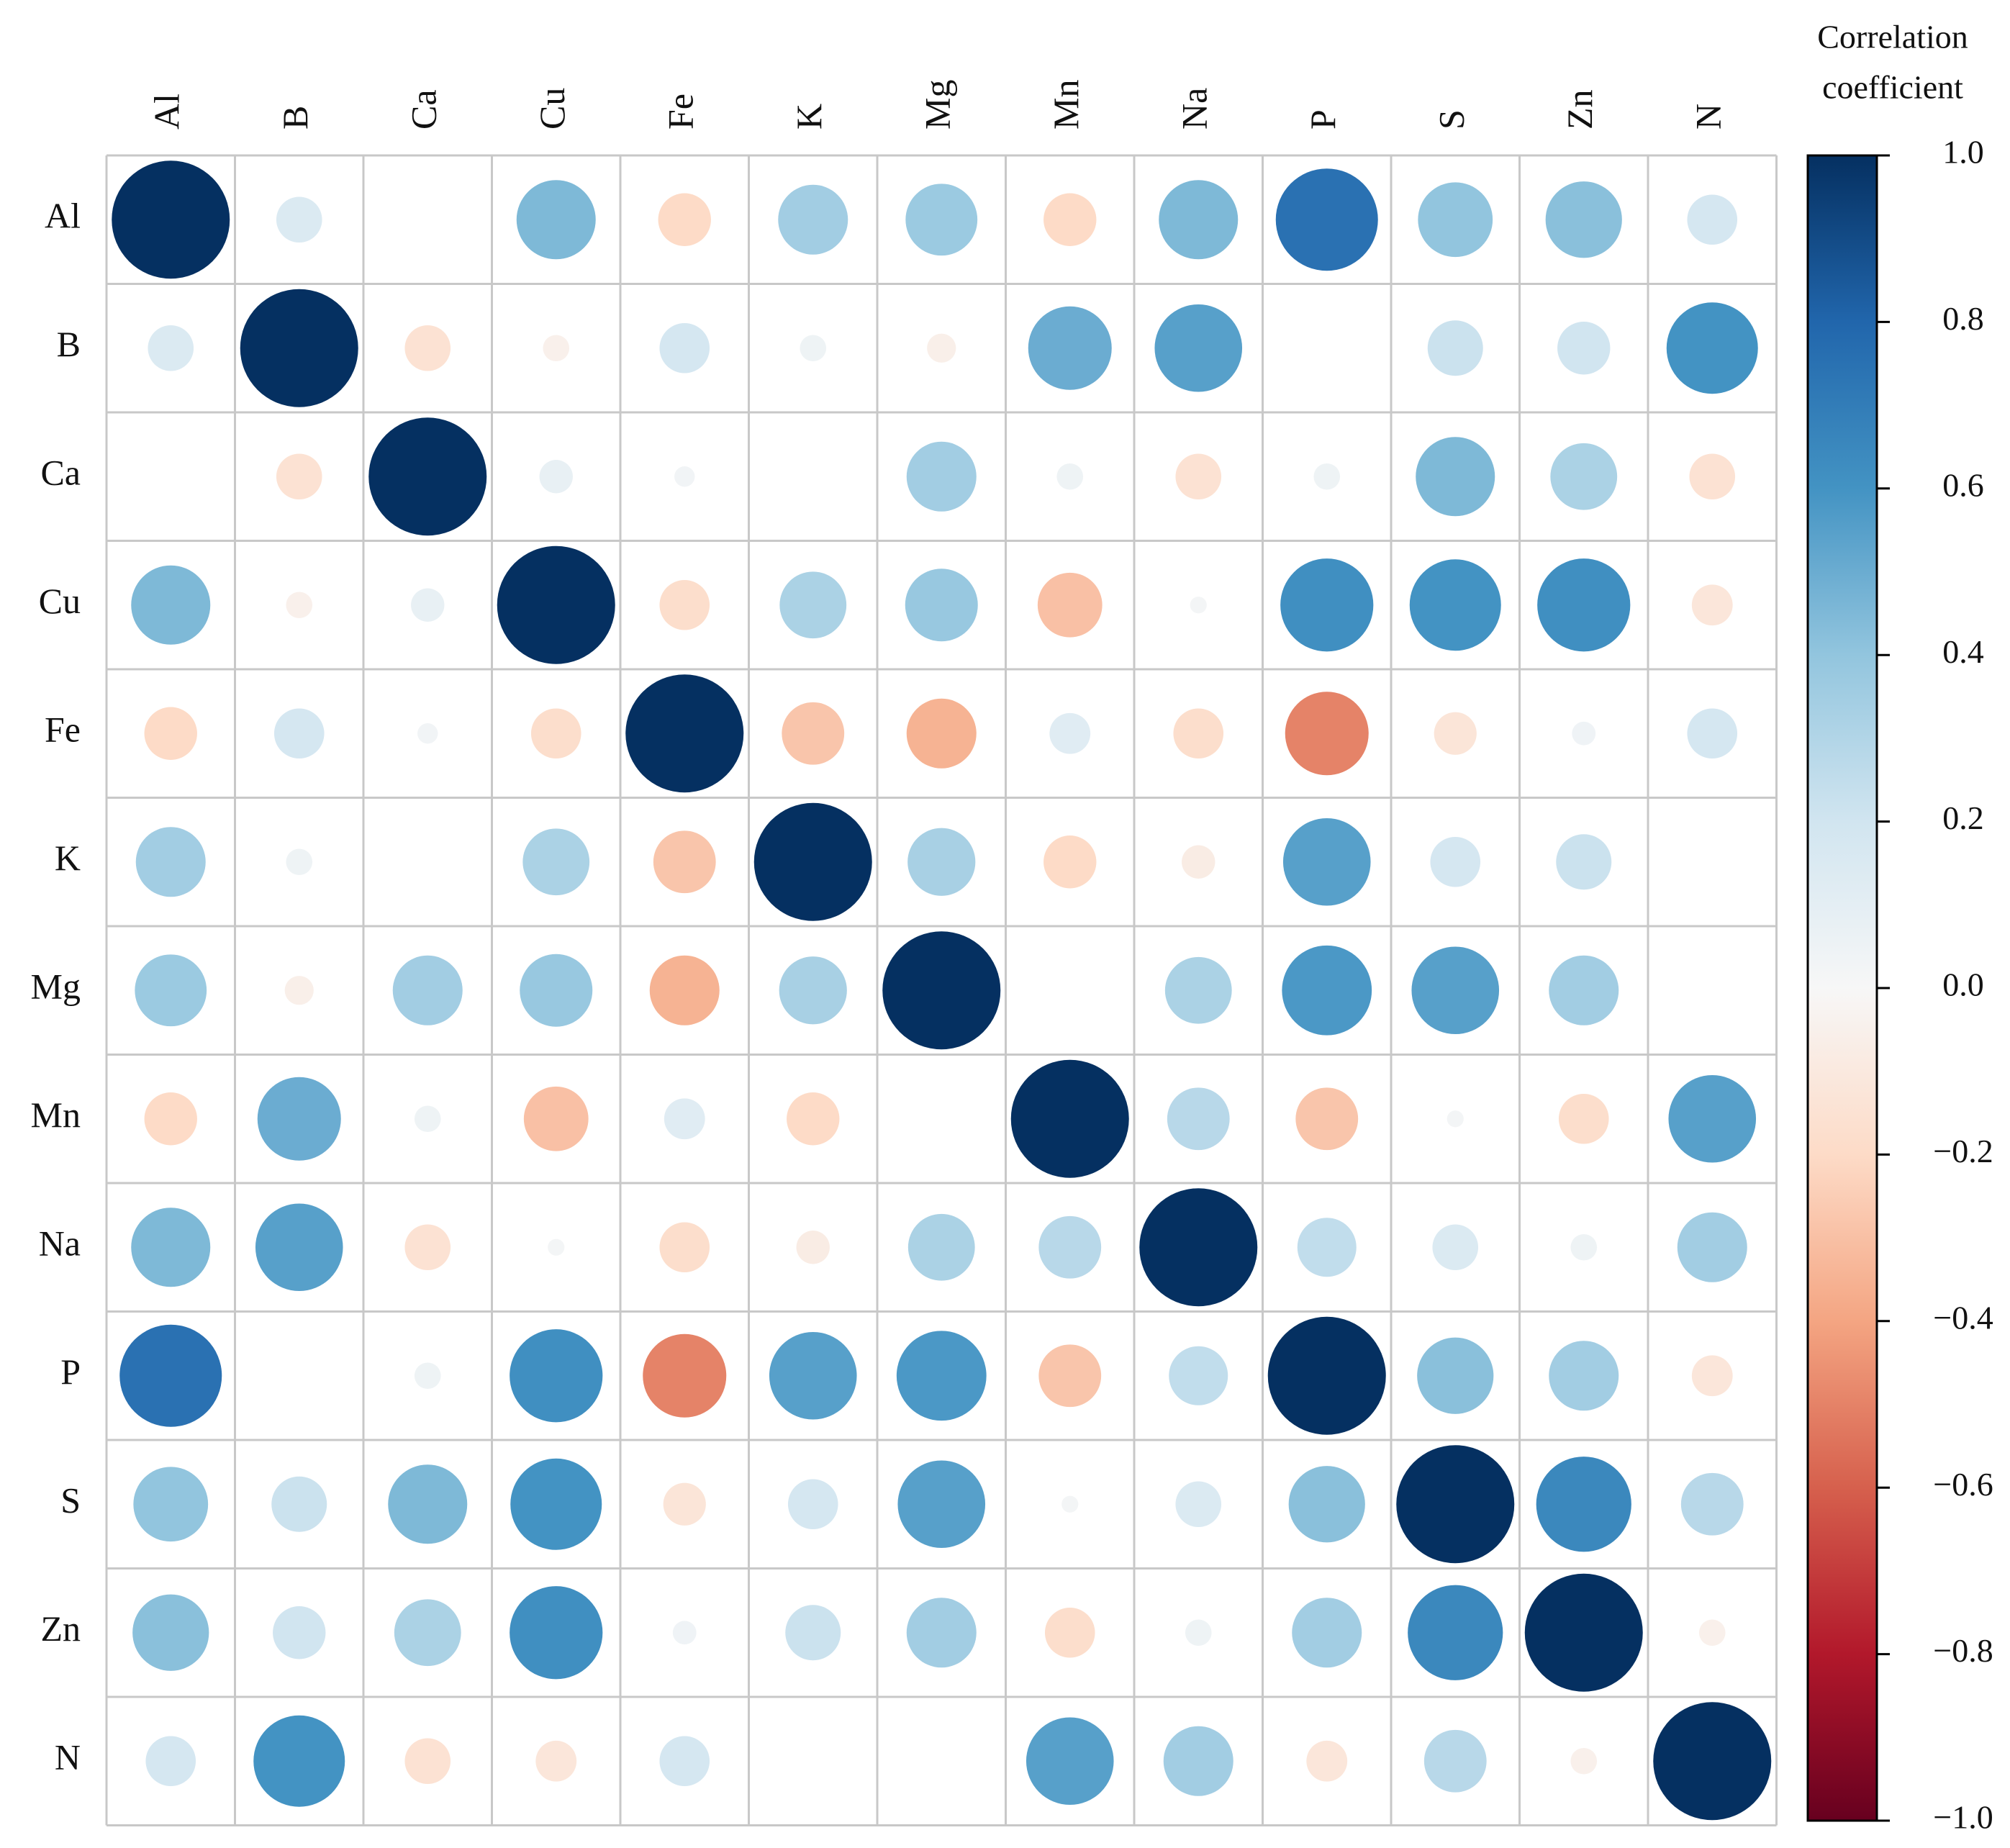 Image resolution: width=2010 pixels, height=1848 pixels. I want to click on corr-circle-mg-na: Mg / Na, so click(1198, 990).